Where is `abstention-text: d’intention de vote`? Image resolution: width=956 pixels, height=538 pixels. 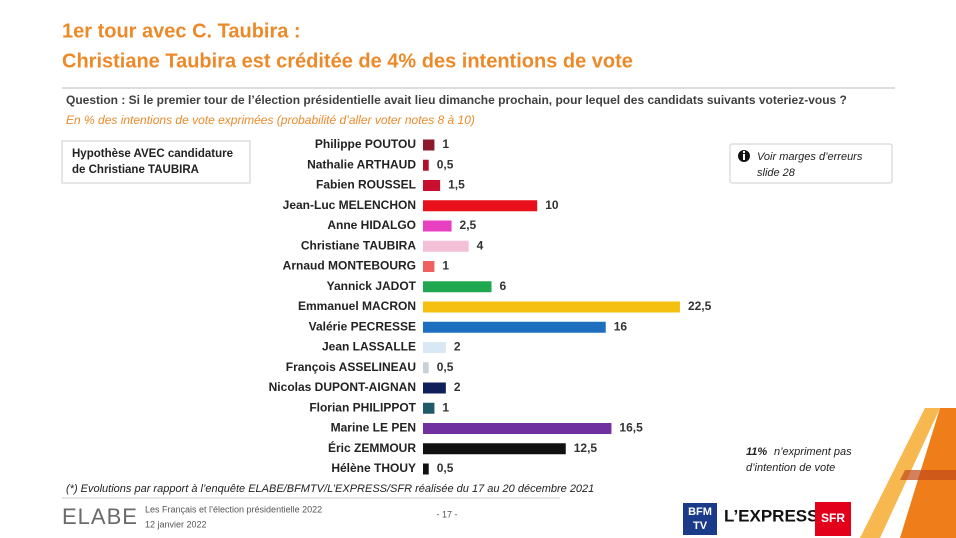 abstention-text: d’intention de vote is located at coordinates (790, 468).